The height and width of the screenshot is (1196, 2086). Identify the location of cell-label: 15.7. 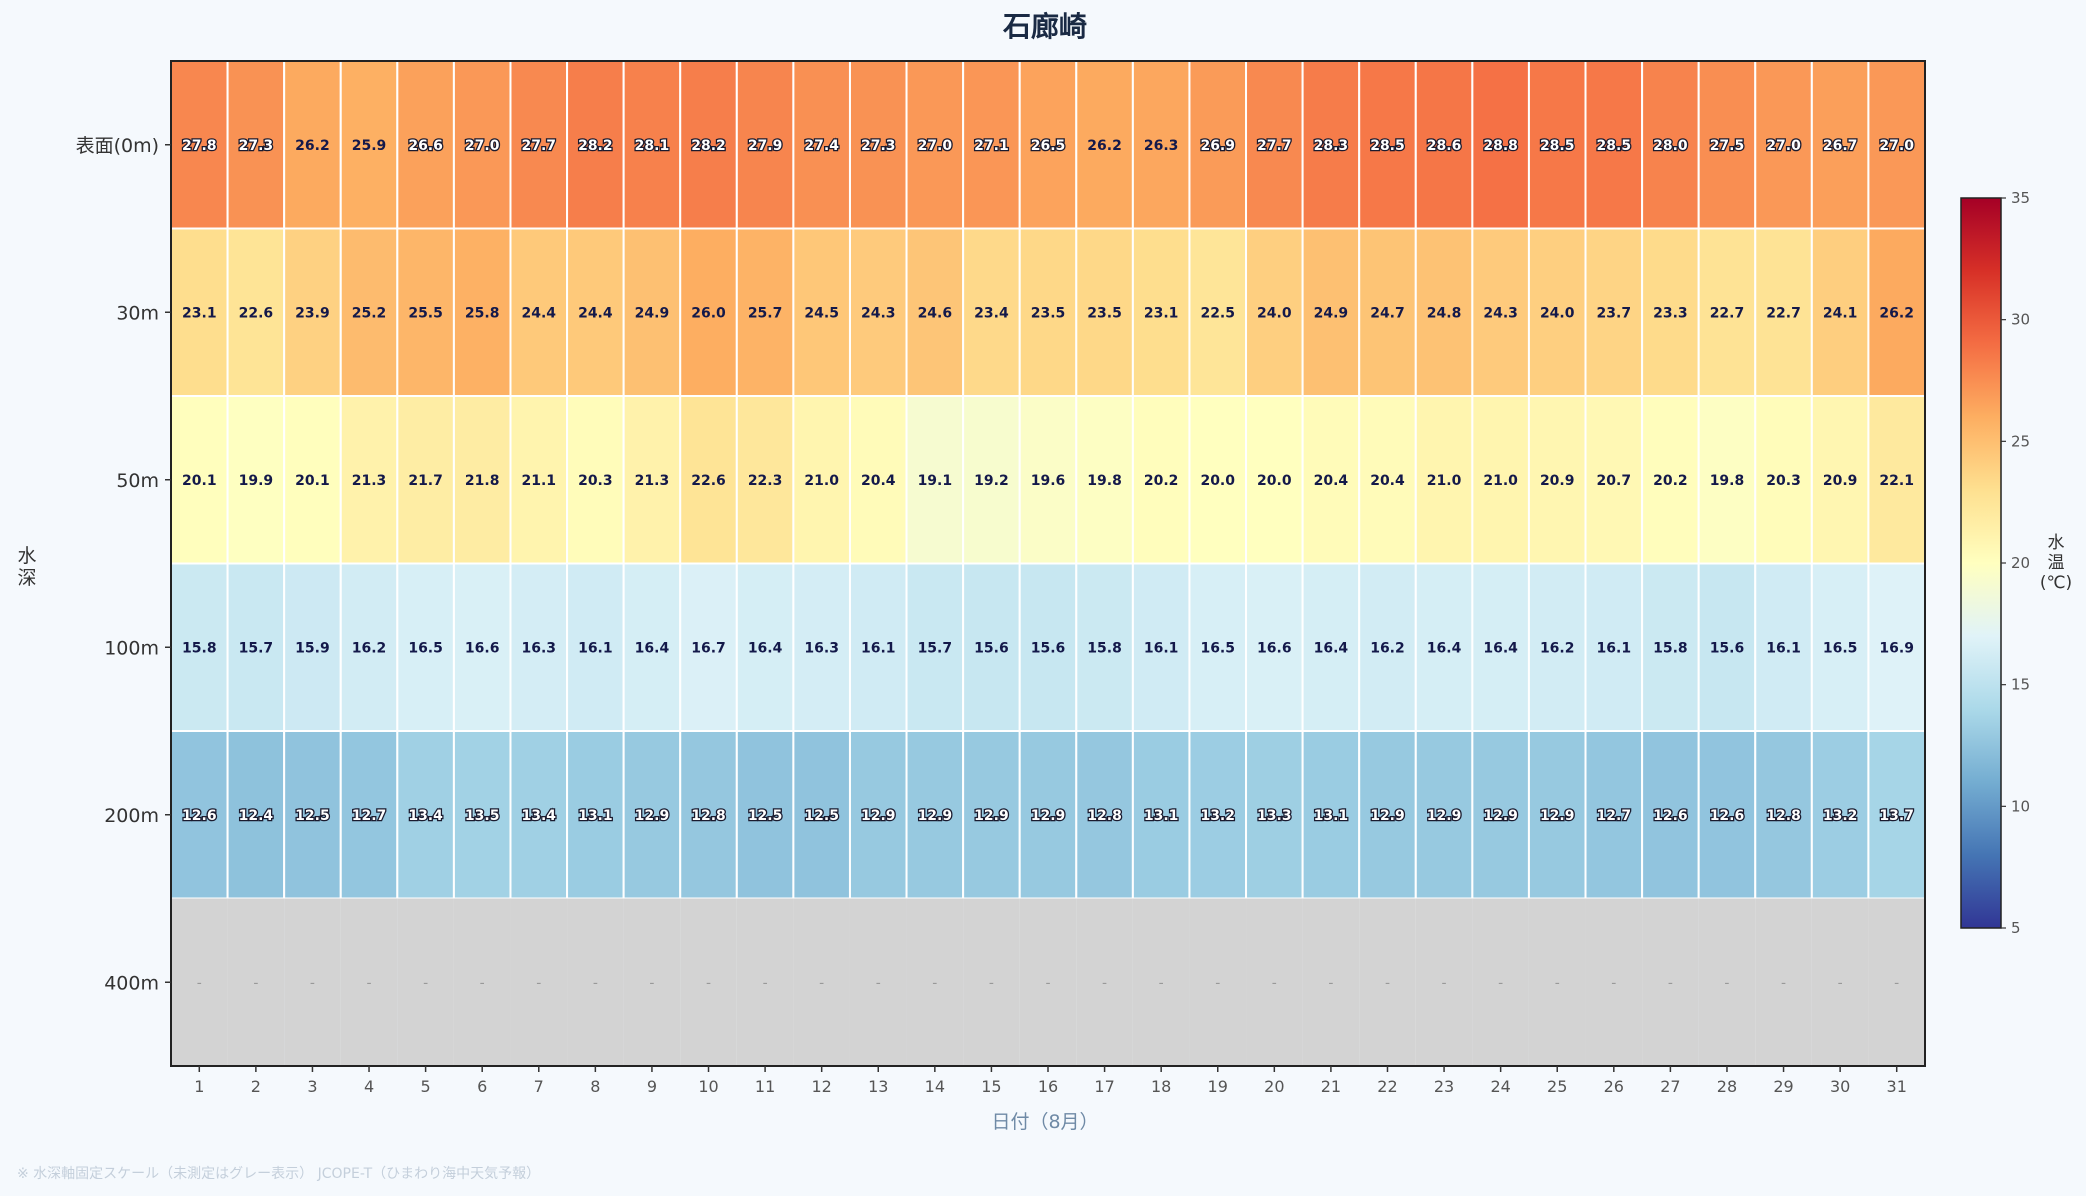
(256, 648).